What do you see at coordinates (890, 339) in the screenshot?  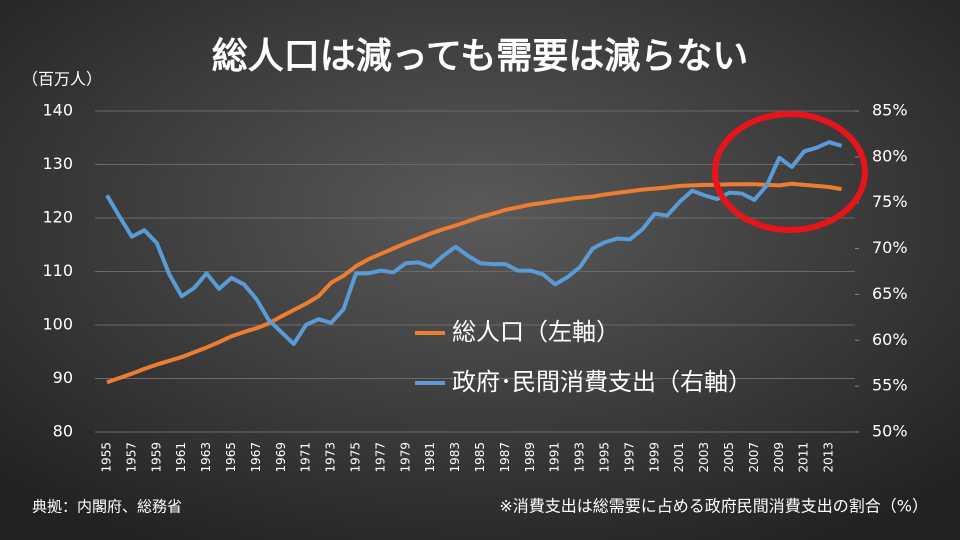 I see `y2-tick-label: 60%` at bounding box center [890, 339].